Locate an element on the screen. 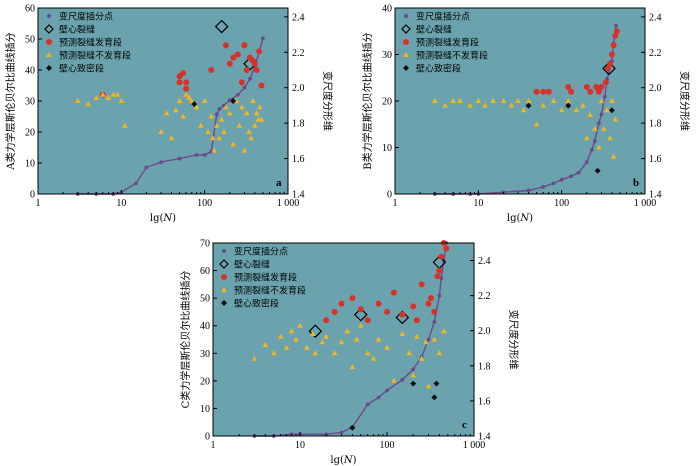 The height and width of the screenshot is (466, 700). series-壁心致密段 is located at coordinates (214, 103).